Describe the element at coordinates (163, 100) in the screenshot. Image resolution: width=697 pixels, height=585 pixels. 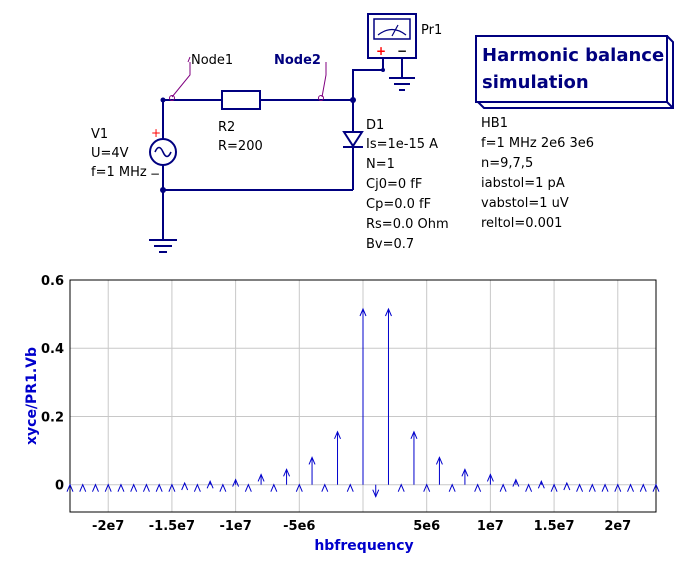
I see `junction-left-top` at that location.